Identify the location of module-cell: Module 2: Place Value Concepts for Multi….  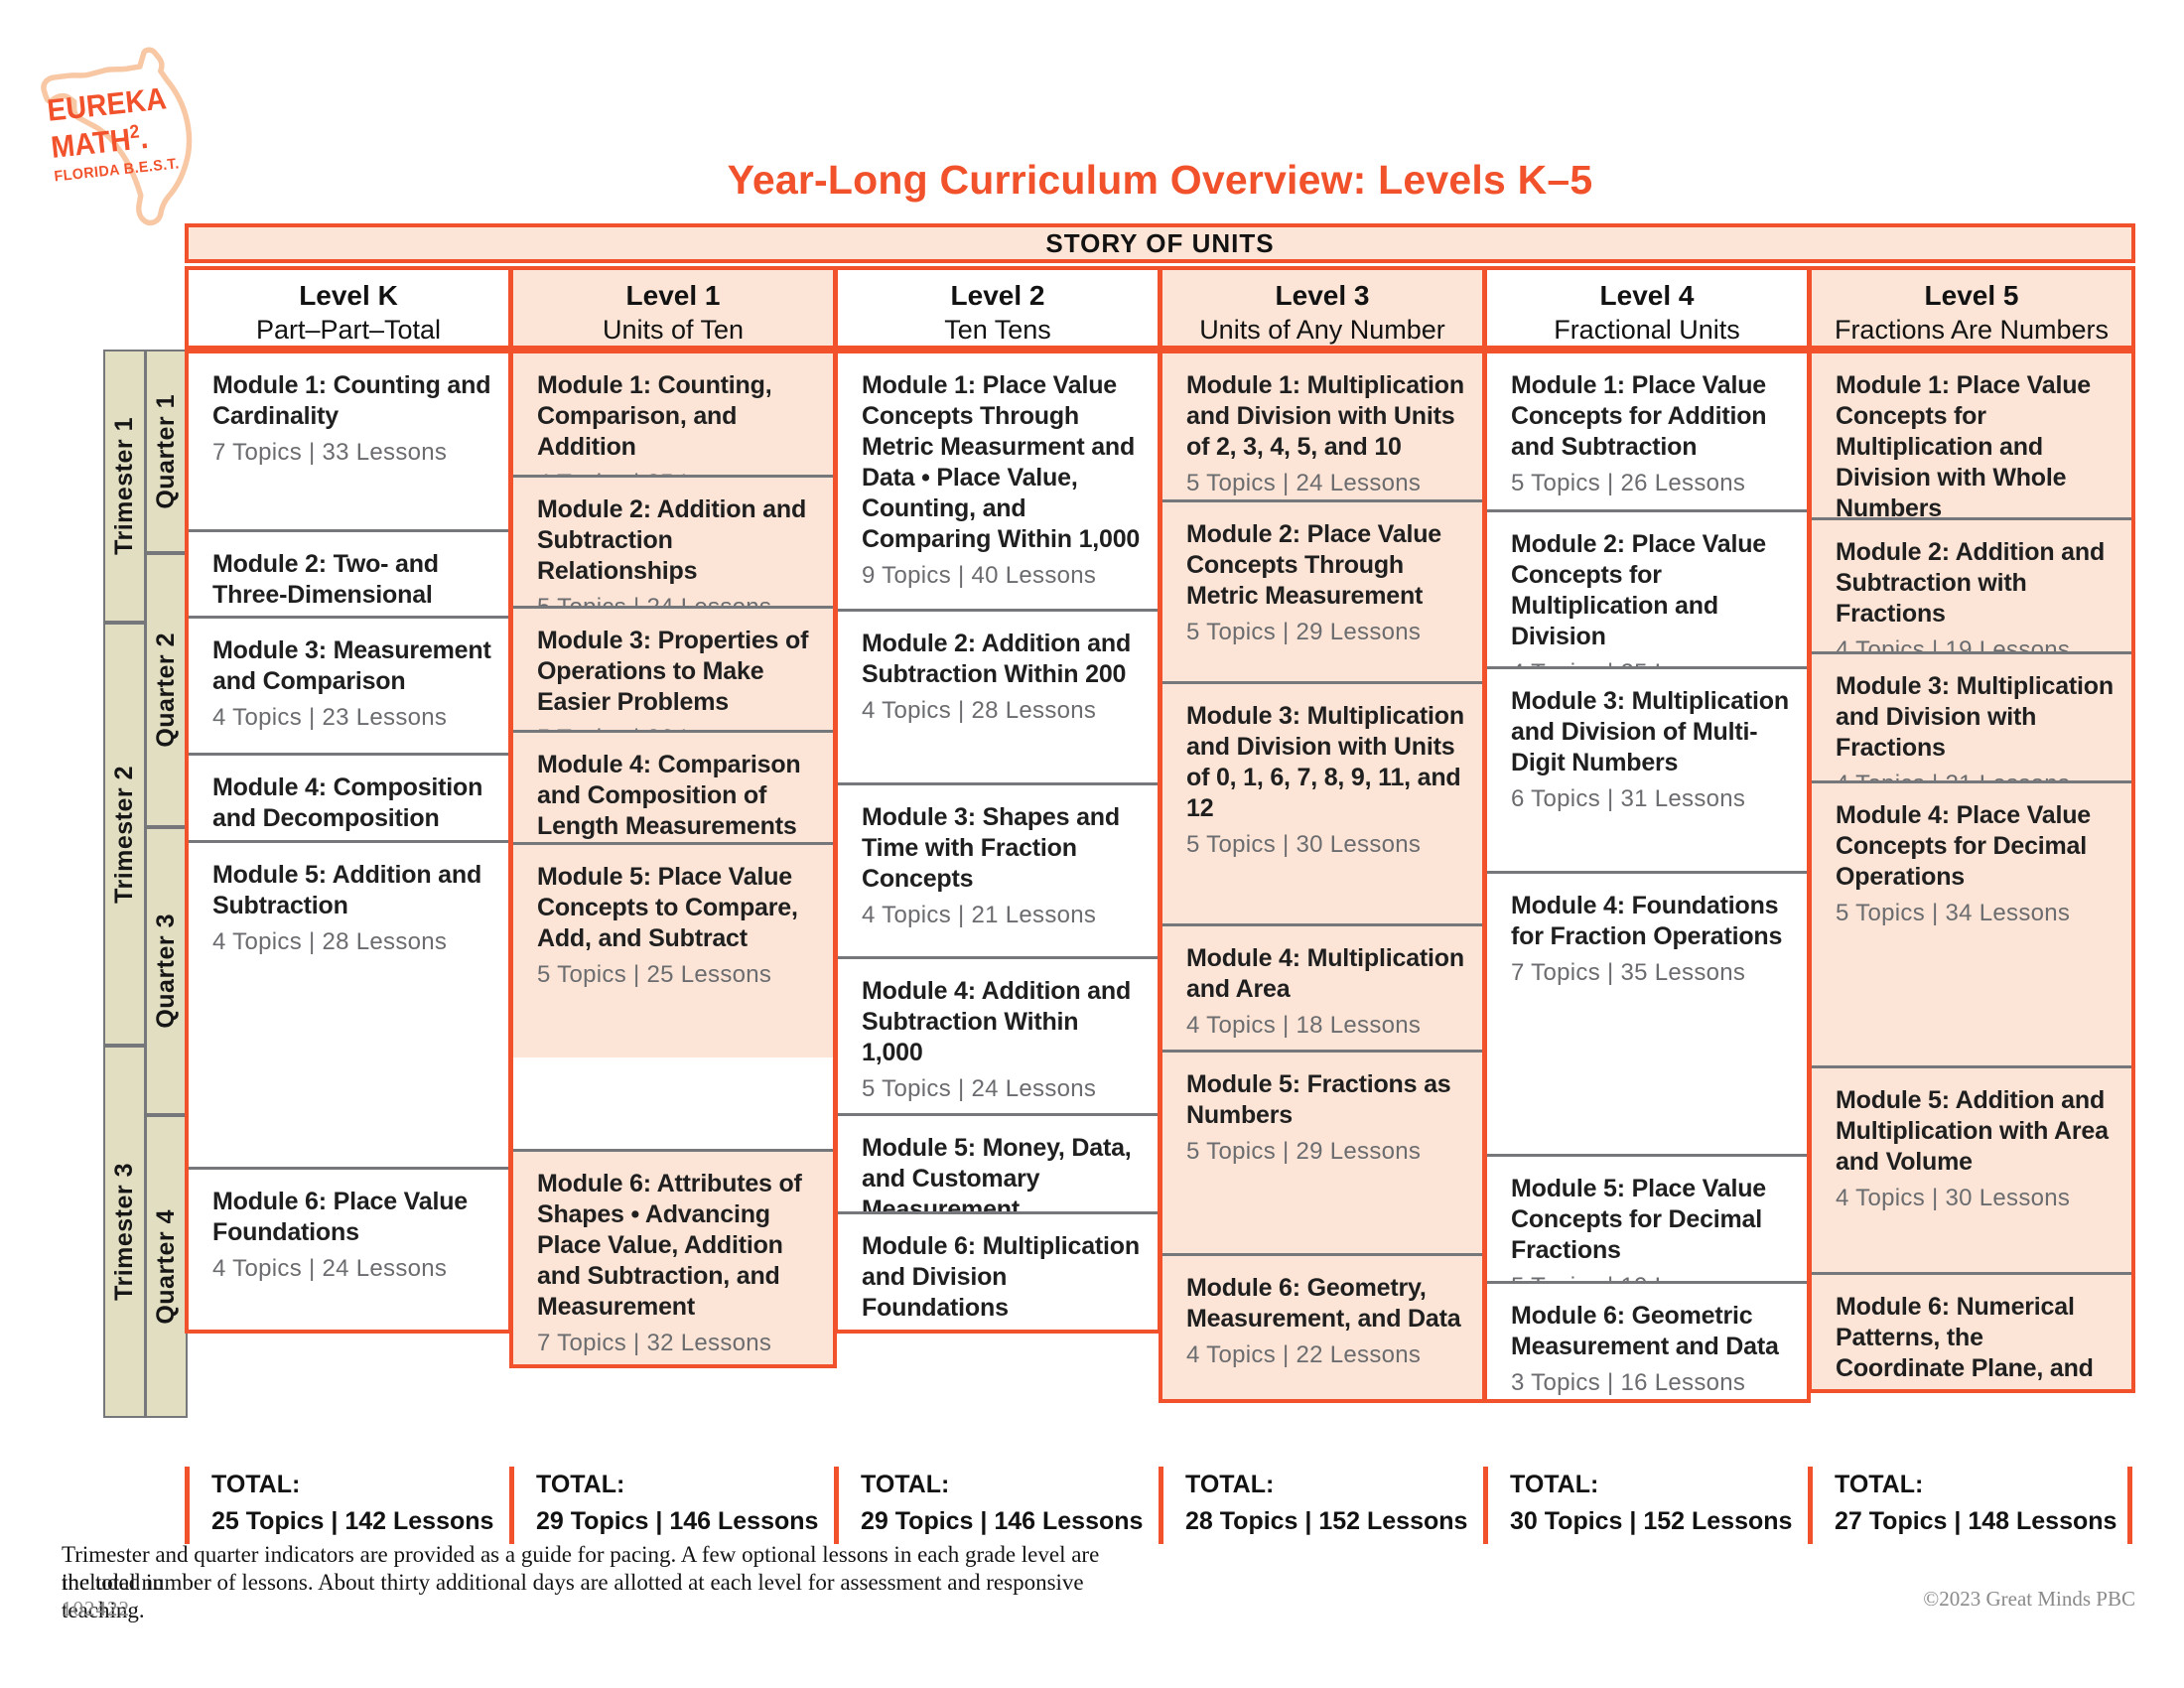
(1647, 587).